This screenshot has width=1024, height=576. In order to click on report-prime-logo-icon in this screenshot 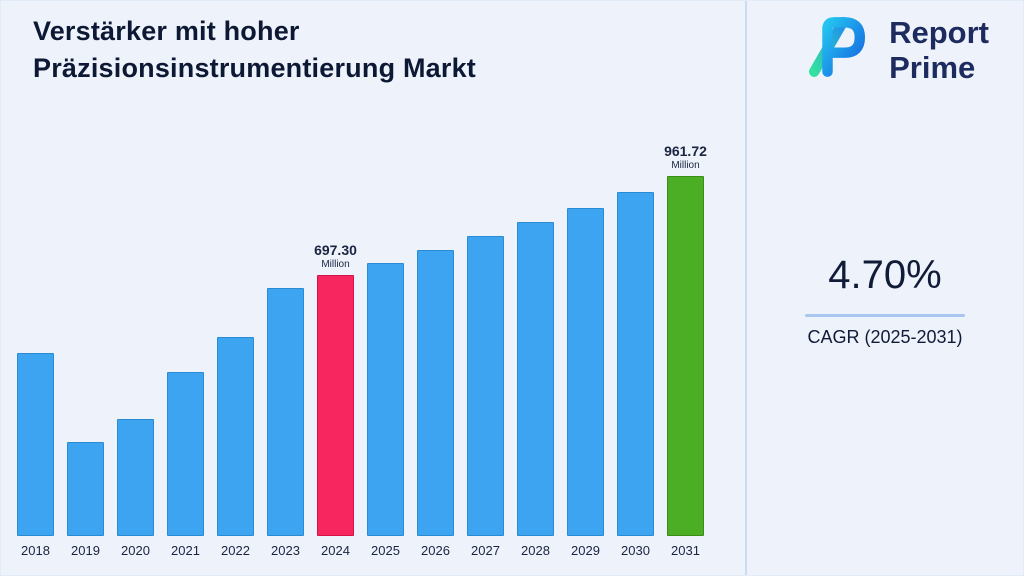, I will do `click(837, 49)`.